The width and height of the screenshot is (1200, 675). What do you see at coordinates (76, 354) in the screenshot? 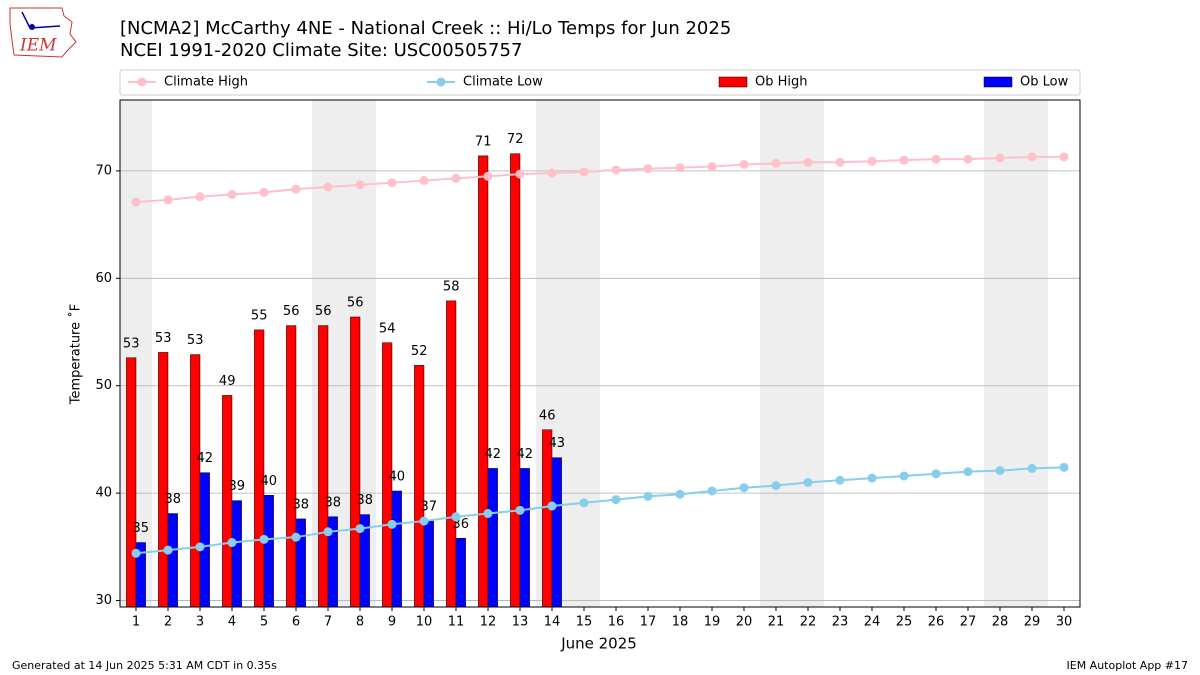
I see `y-axis-label: Temperature ˚F` at bounding box center [76, 354].